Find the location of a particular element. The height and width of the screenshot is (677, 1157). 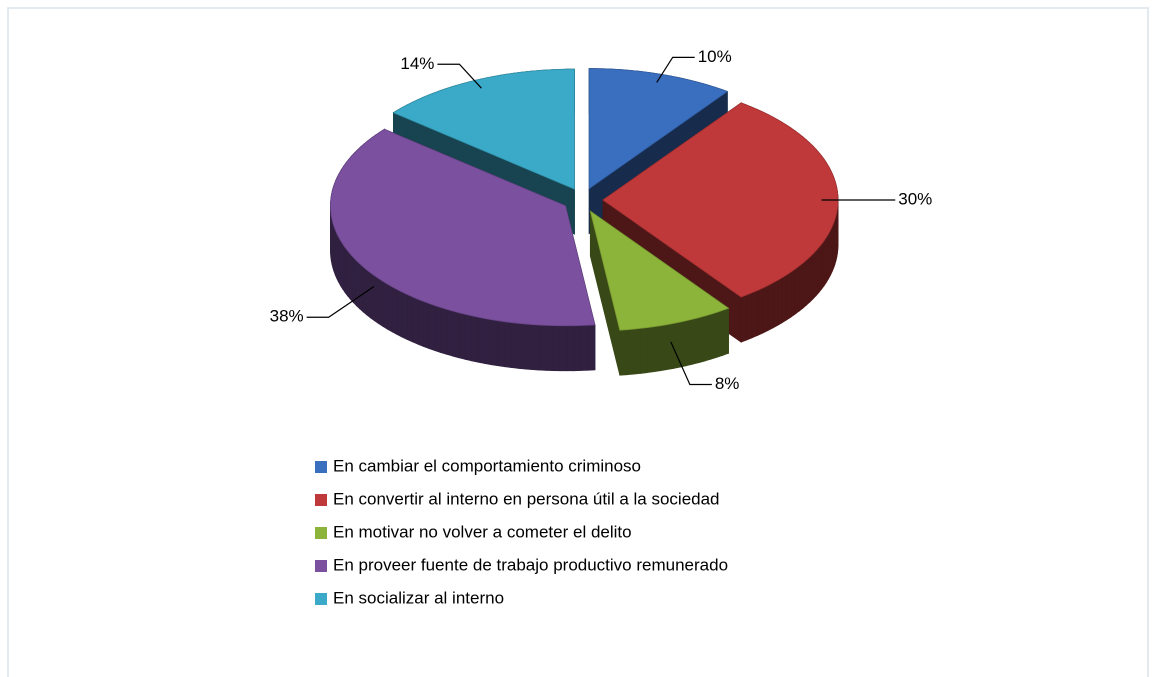

legend-label: En socializar al interno is located at coordinates (418, 597).